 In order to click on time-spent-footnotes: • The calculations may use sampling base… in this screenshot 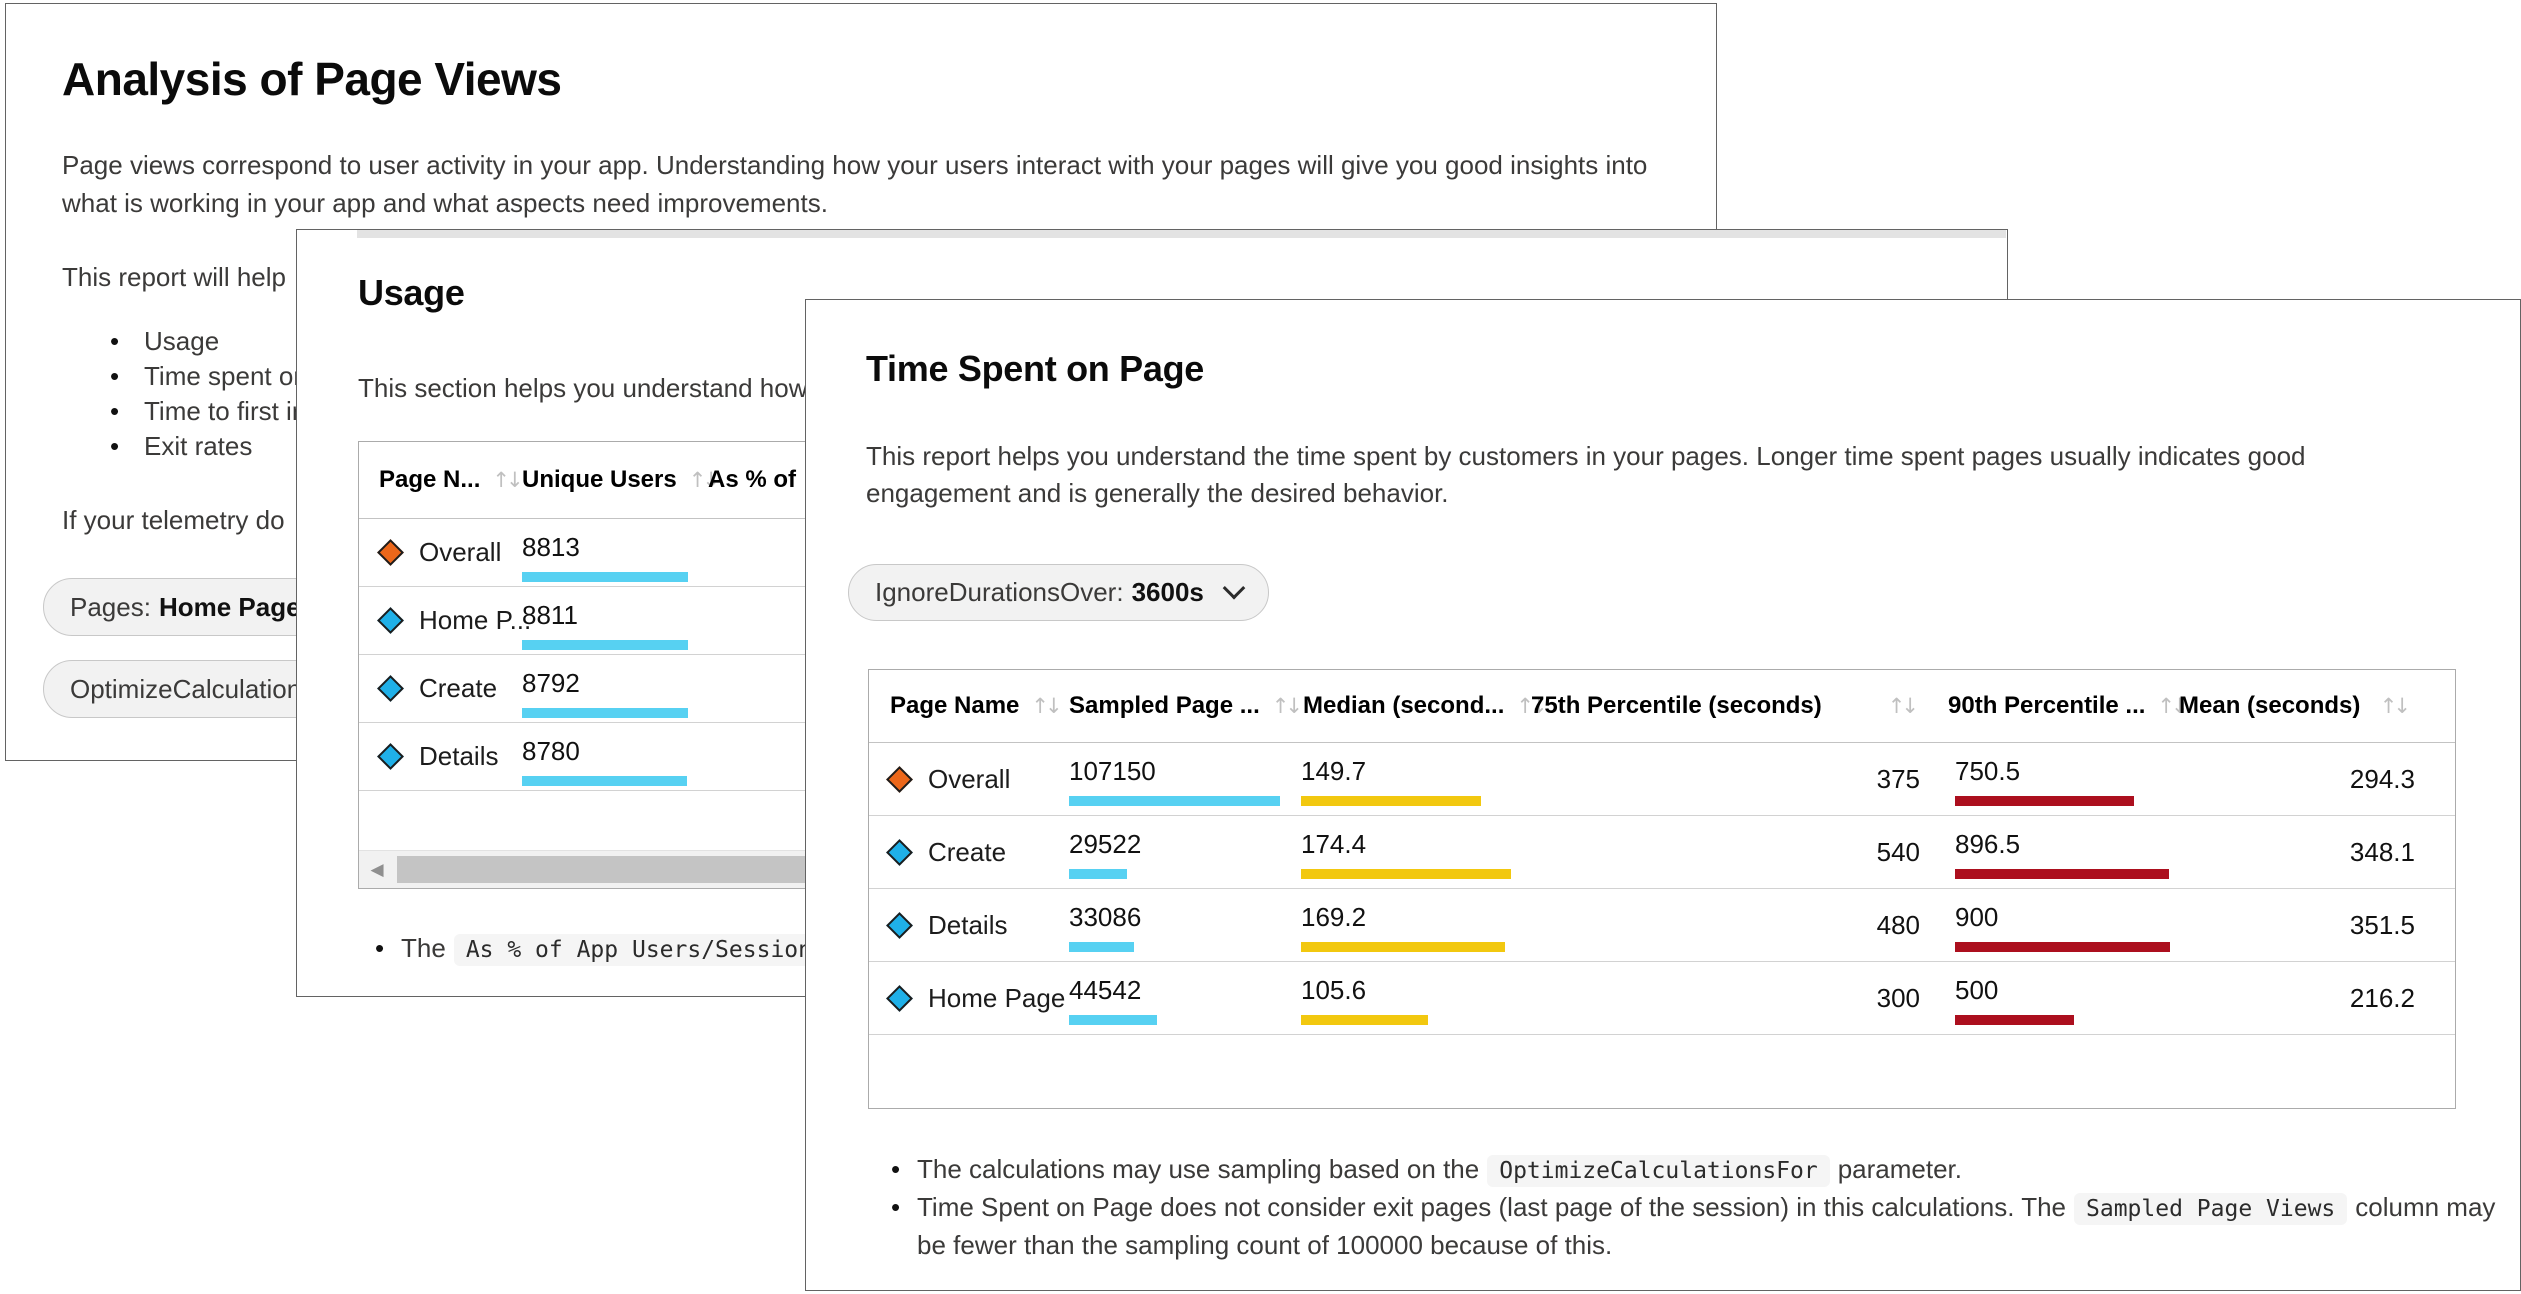, I will do `click(1696, 1207)`.